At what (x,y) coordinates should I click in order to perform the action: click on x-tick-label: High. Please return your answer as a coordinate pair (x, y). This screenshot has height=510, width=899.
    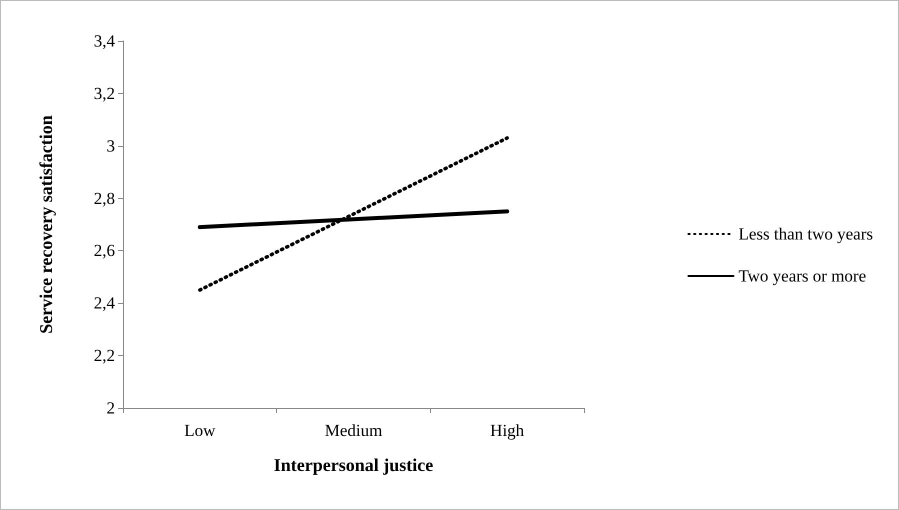
    Looking at the image, I should click on (507, 430).